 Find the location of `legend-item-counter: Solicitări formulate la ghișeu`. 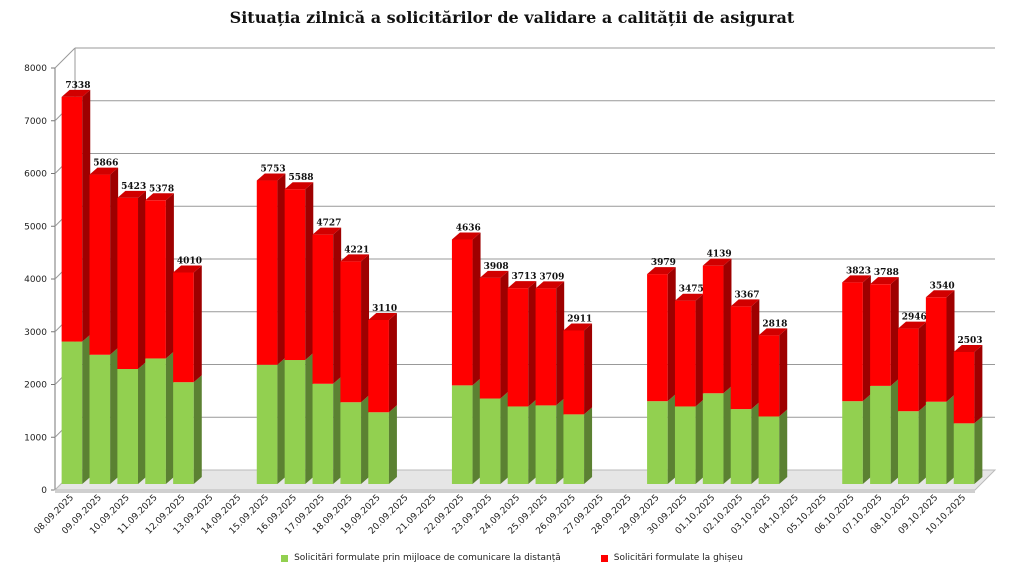

legend-item-counter: Solicitări formulate la ghișeu is located at coordinates (671, 558).